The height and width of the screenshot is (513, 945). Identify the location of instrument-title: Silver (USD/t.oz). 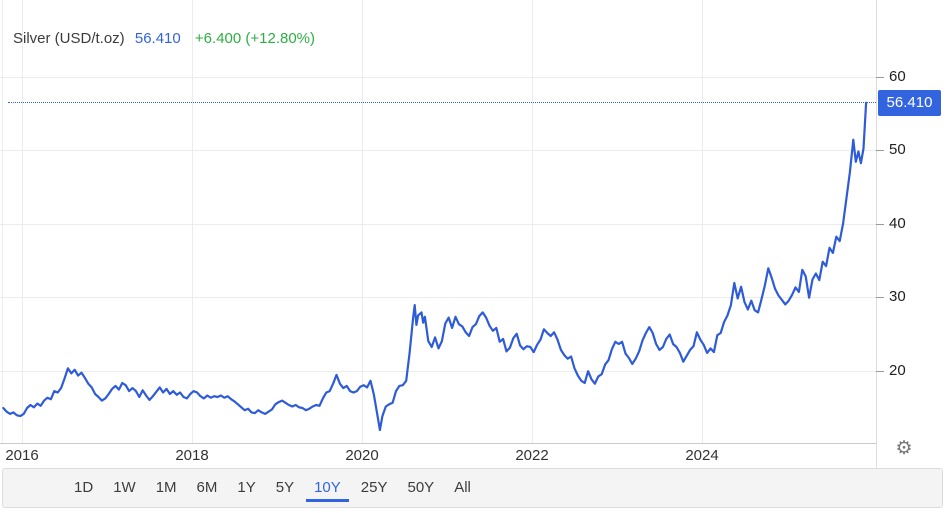
(69, 38).